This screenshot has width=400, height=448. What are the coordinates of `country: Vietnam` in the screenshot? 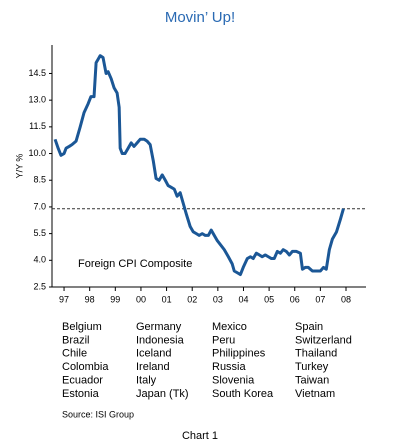 It's located at (315, 394).